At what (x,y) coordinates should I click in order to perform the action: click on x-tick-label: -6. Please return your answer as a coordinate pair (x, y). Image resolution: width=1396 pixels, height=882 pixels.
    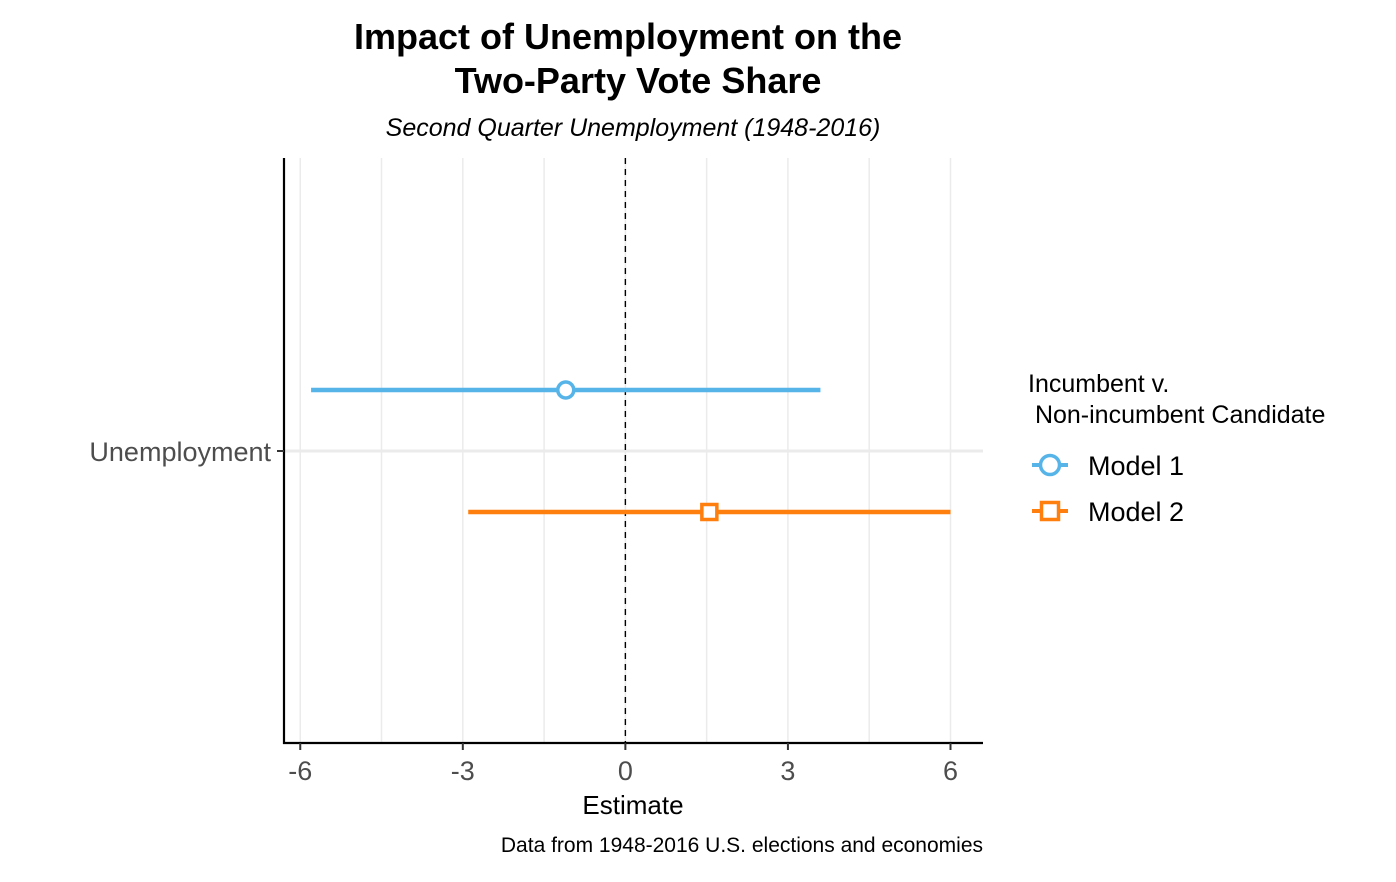
    Looking at the image, I should click on (300, 771).